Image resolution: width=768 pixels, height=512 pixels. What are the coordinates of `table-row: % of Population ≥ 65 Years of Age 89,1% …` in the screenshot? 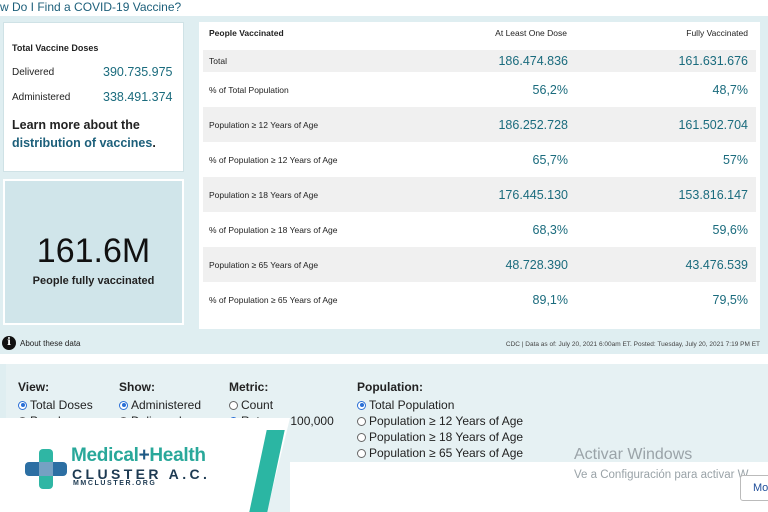 It's located at (479, 299).